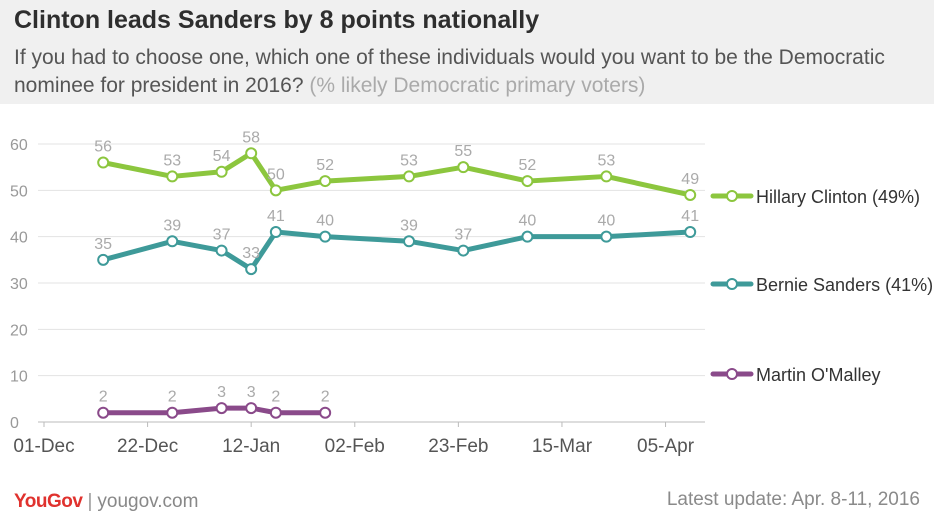  I want to click on y-tick-label: 0, so click(14, 423).